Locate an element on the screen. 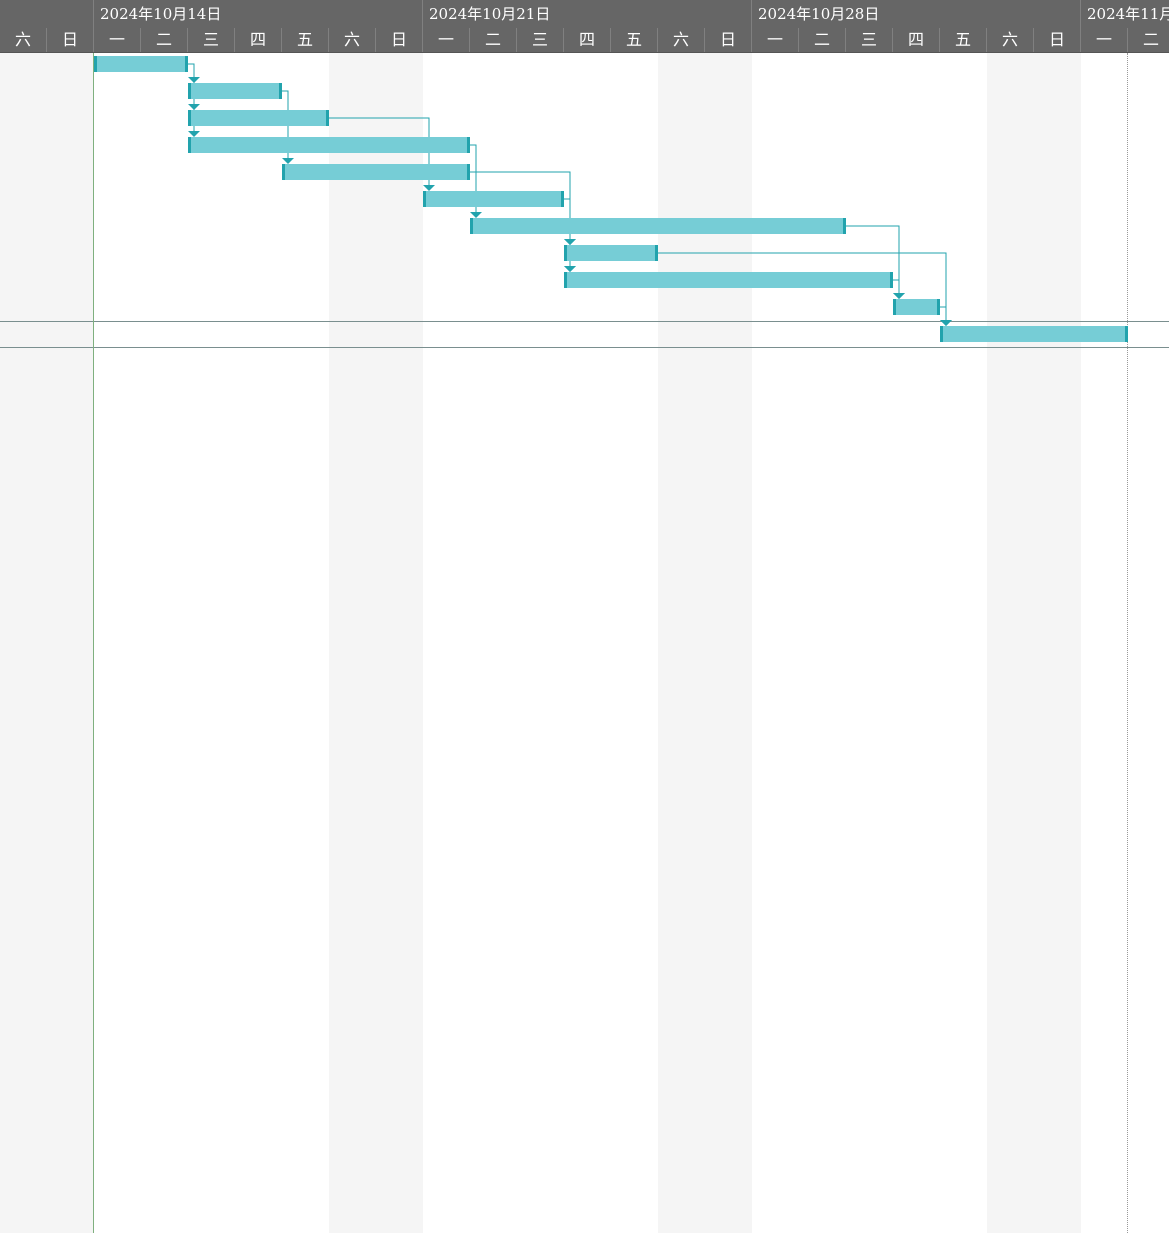 The image size is (1169, 1233). today-marker-line is located at coordinates (93, 643).